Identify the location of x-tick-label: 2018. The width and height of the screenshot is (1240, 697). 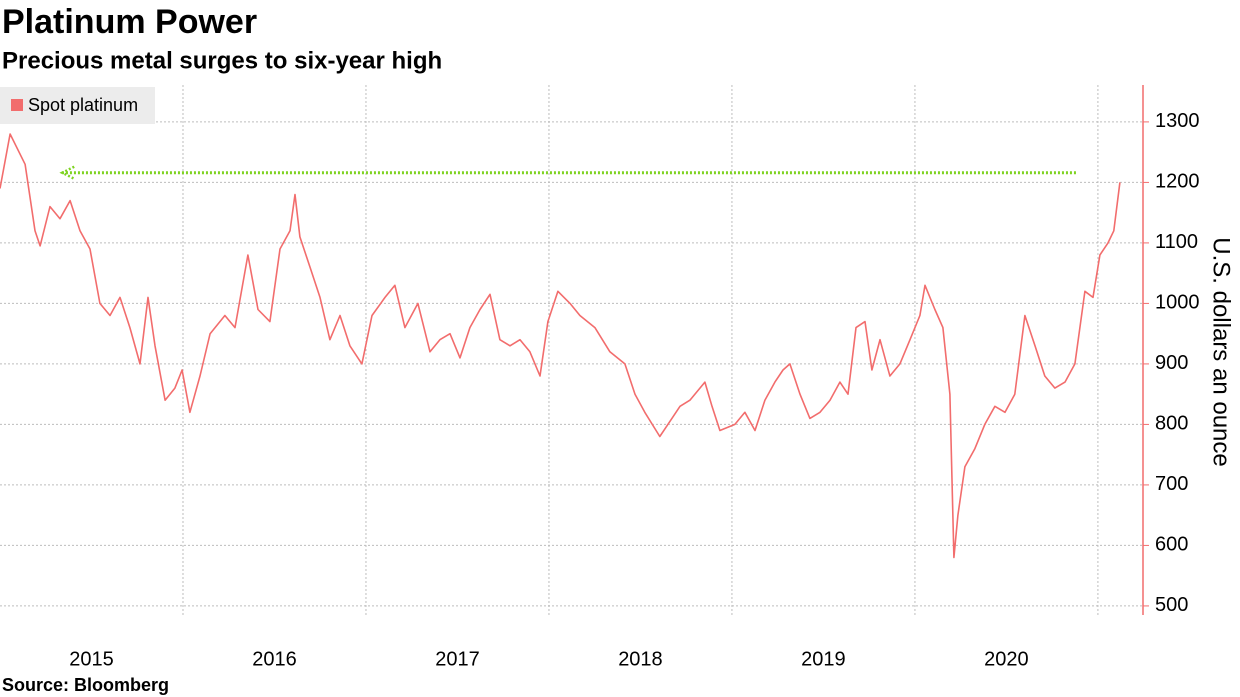
(640, 659).